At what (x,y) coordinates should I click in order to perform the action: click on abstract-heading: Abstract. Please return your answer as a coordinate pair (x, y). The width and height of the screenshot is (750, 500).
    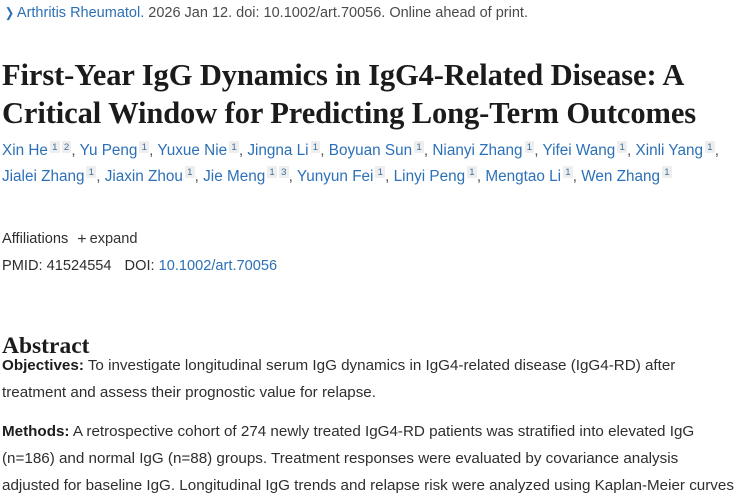
    Looking at the image, I should click on (46, 345).